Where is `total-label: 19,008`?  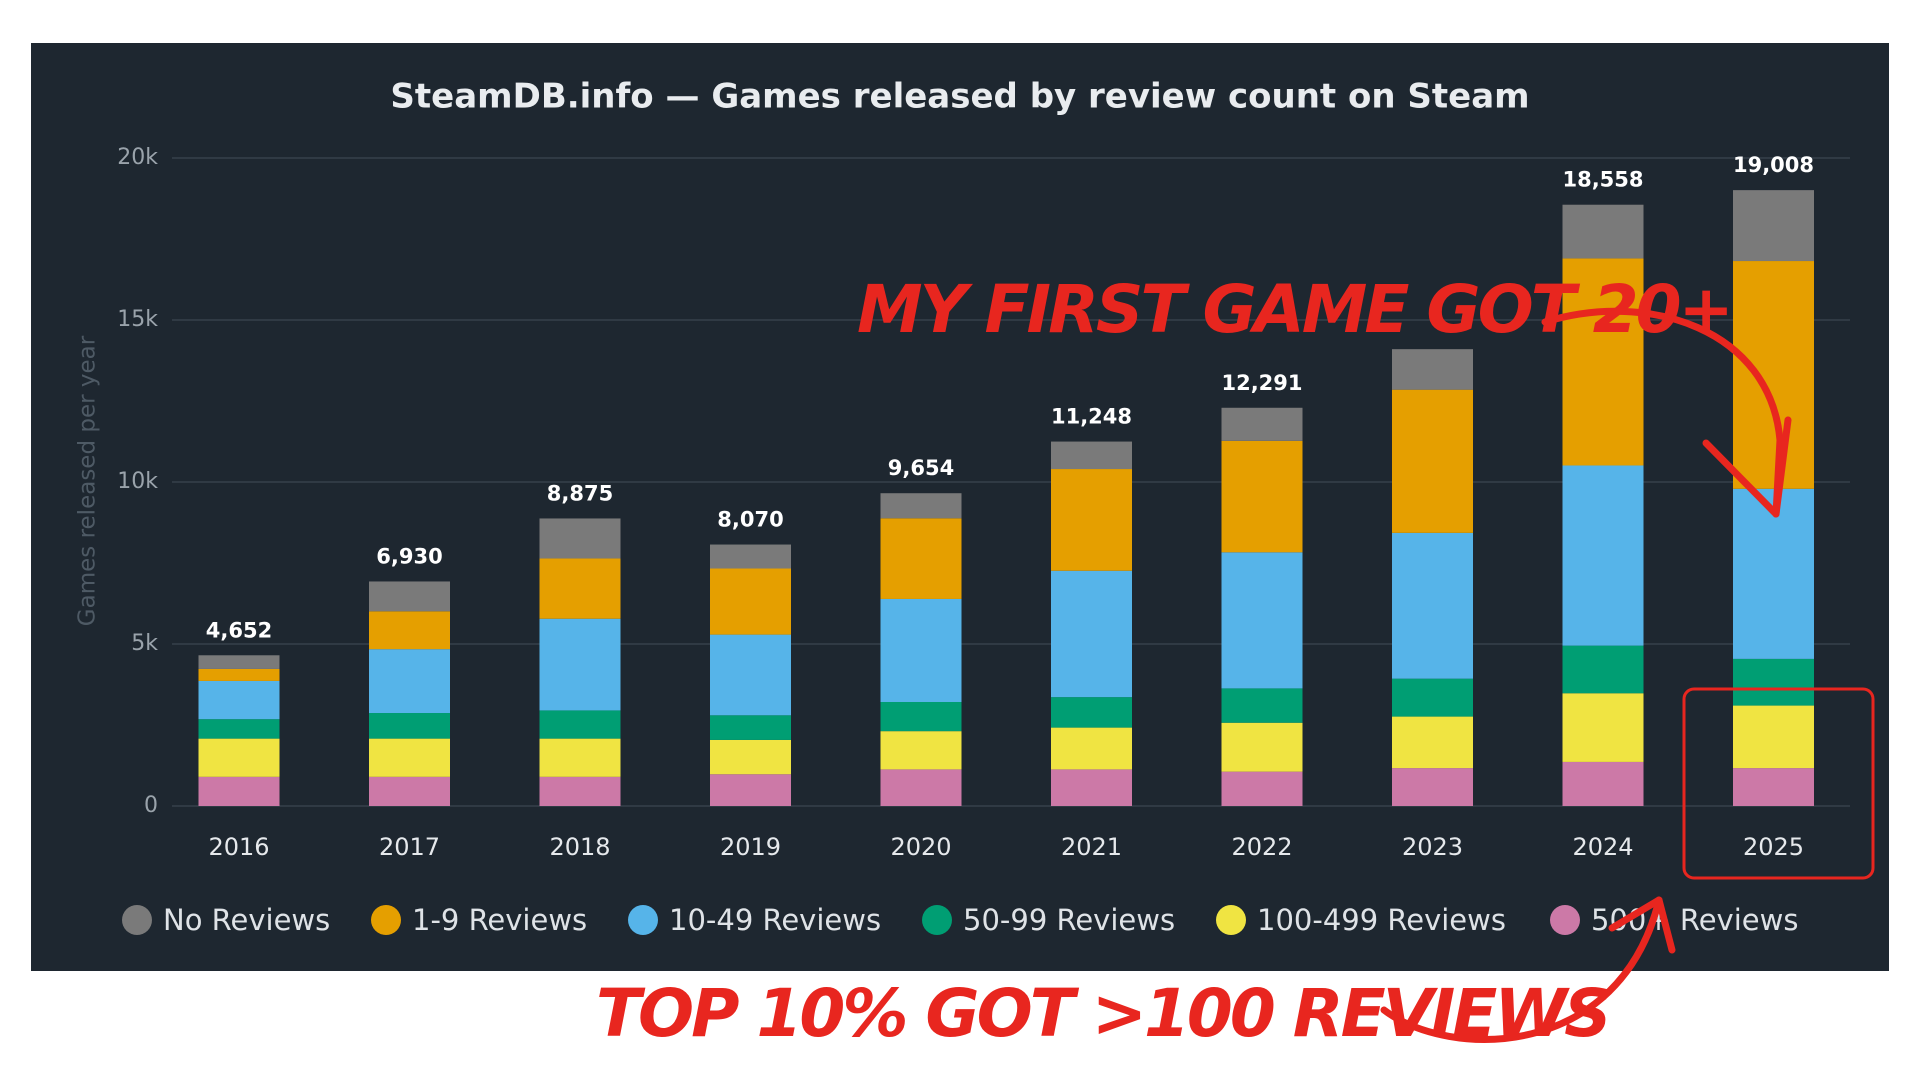 total-label: 19,008 is located at coordinates (1773, 165).